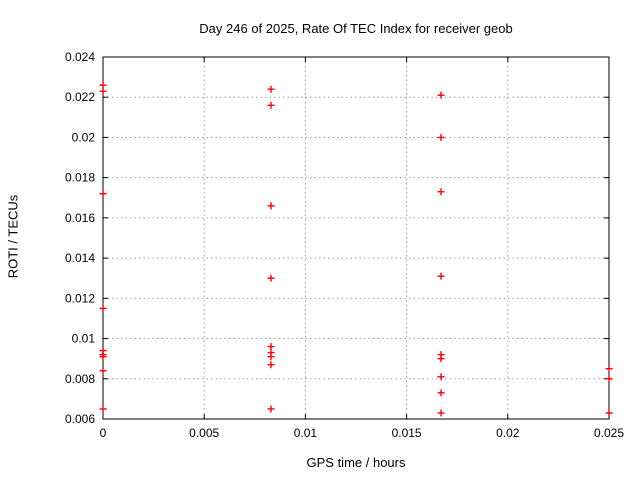 Image resolution: width=640 pixels, height=480 pixels. What do you see at coordinates (80, 298) in the screenshot?
I see `y-tick-label: 0.012` at bounding box center [80, 298].